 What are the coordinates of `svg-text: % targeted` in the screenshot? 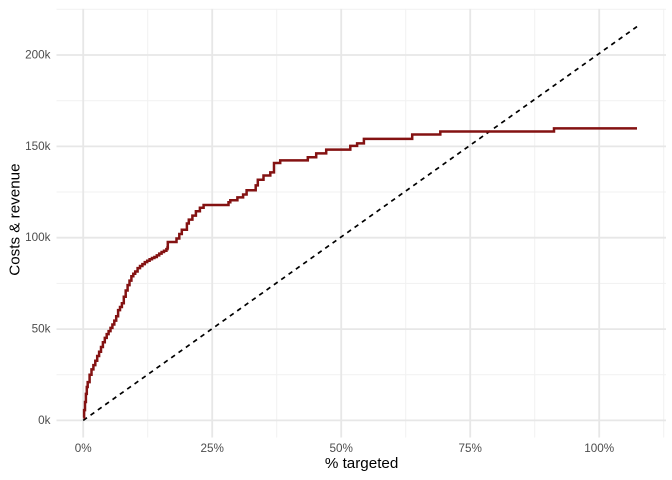 It's located at (361, 463).